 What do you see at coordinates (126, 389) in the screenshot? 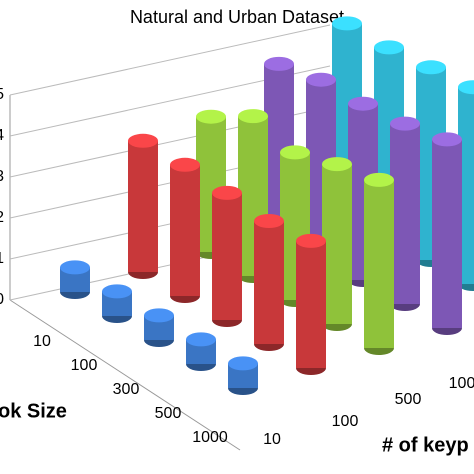
I see `x-tick-label: 300` at bounding box center [126, 389].